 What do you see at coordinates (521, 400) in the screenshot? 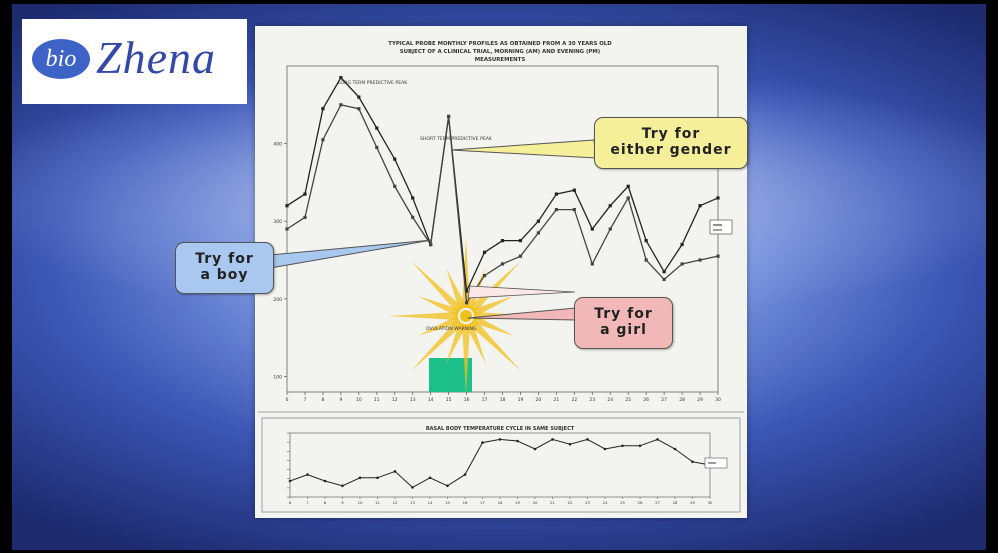
I see `main-x-tick-label: 19` at bounding box center [521, 400].